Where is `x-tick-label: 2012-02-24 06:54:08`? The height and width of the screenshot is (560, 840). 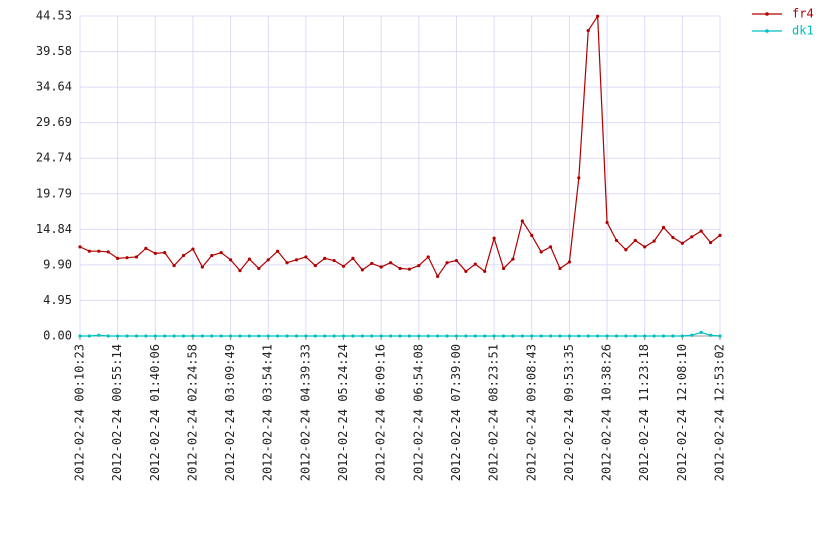
x-tick-label: 2012-02-24 06:54:08 is located at coordinates (418, 412).